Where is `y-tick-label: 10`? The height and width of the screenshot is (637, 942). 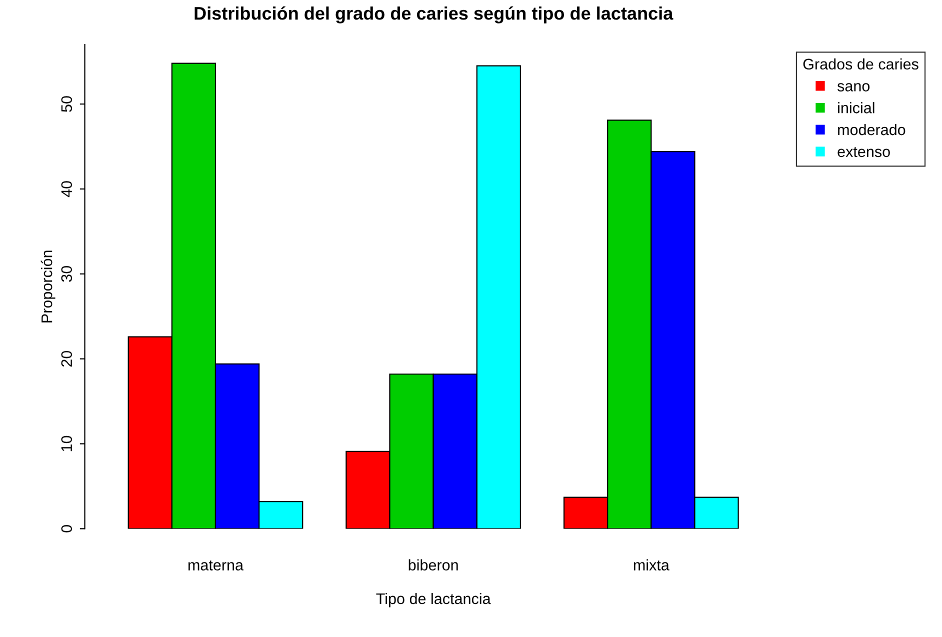
y-tick-label: 10 is located at coordinates (66, 444).